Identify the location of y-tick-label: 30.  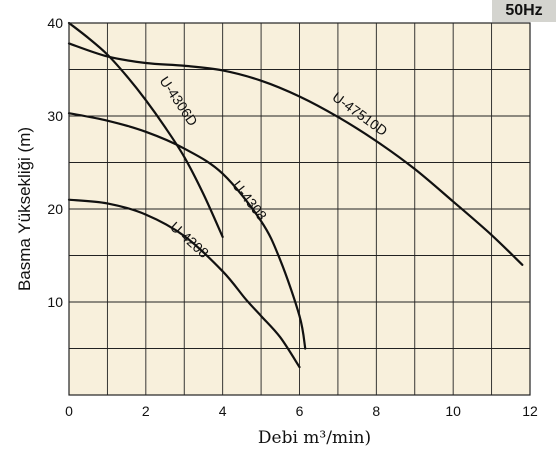
(55, 116).